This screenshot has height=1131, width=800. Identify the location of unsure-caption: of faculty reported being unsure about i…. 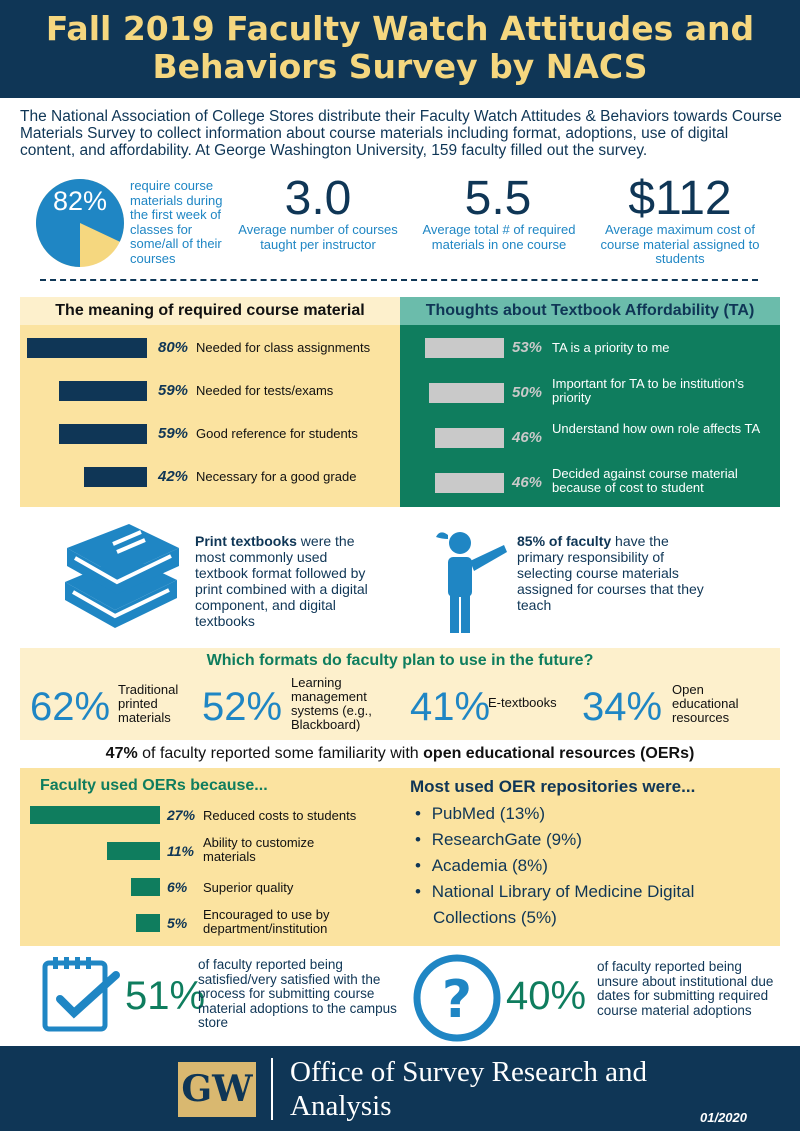
(685, 988).